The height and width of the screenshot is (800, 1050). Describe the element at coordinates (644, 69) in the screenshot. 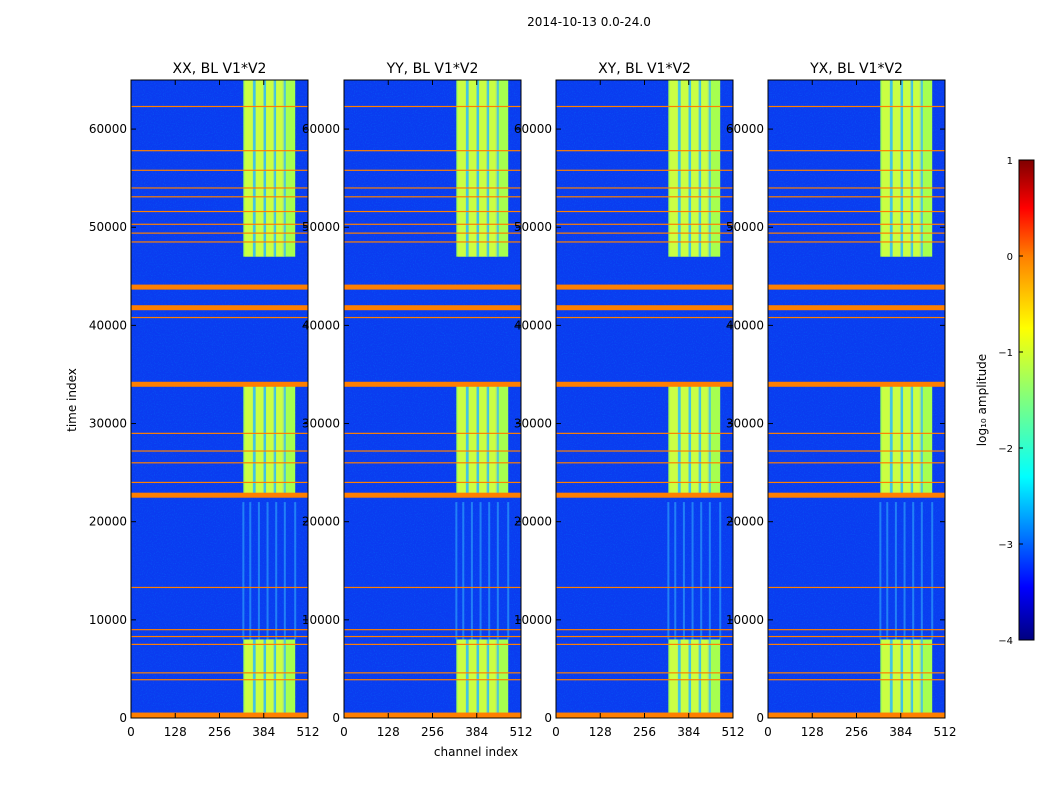

I see `panel-title: XY, BL V1*V2` at that location.